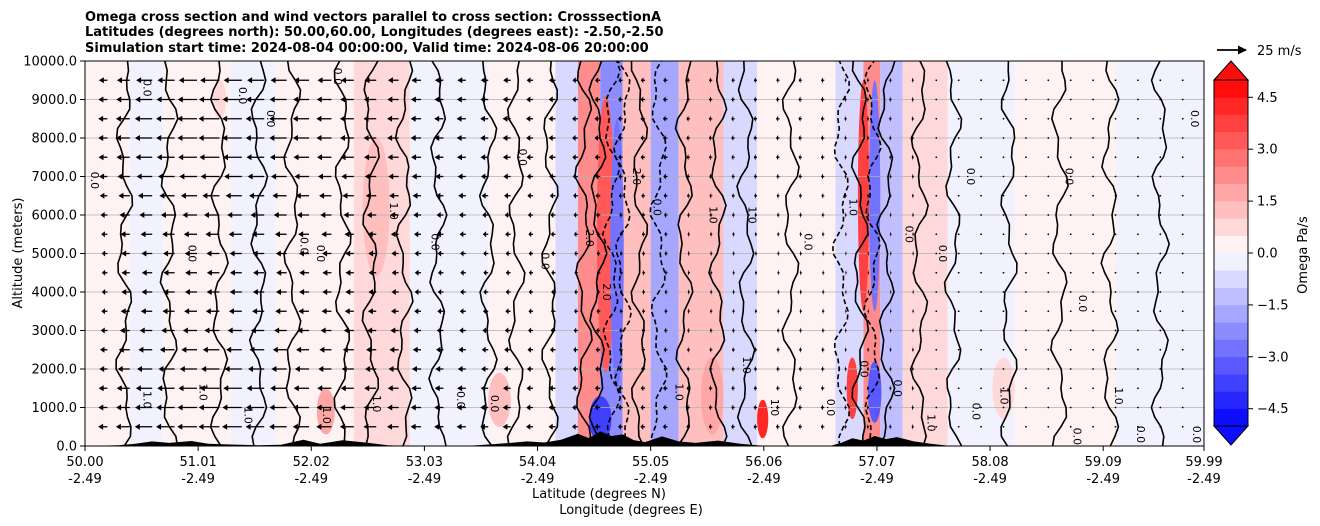 The width and height of the screenshot is (1320, 526). Describe the element at coordinates (658, 253) in the screenshot. I see `contour-line` at that location.